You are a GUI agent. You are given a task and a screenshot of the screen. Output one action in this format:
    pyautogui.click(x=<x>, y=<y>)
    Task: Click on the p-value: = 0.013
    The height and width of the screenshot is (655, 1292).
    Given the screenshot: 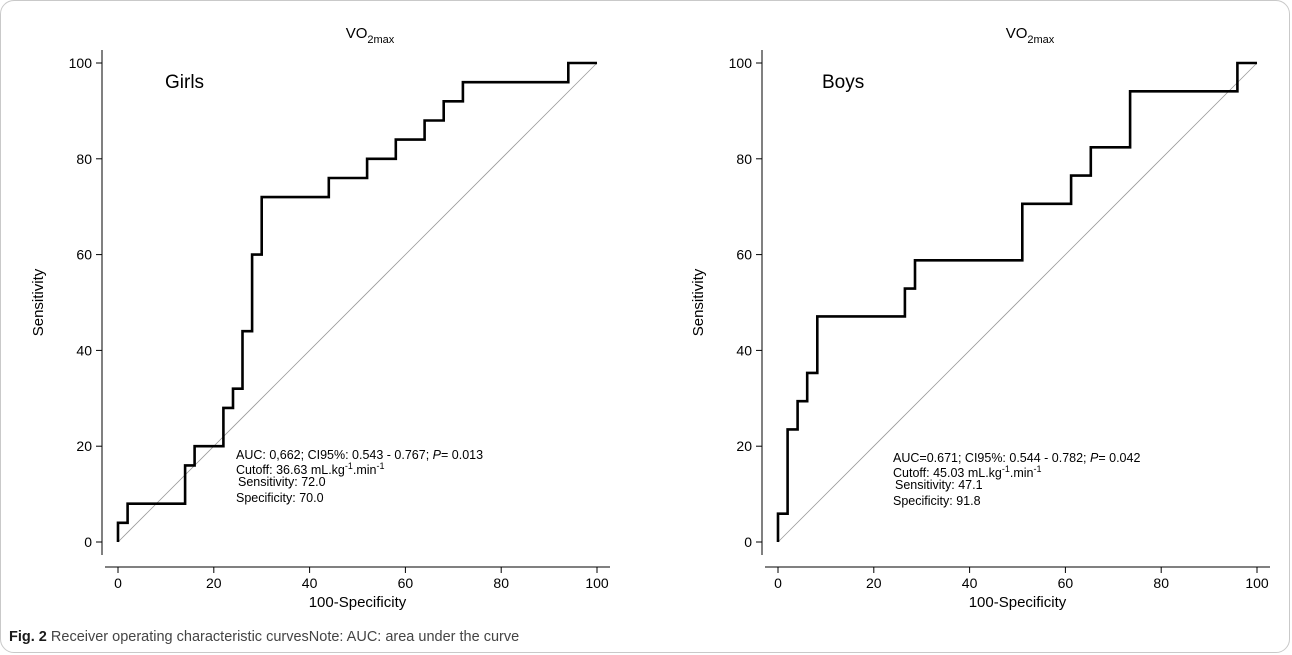 What is the action you would take?
    pyautogui.click(x=462, y=455)
    